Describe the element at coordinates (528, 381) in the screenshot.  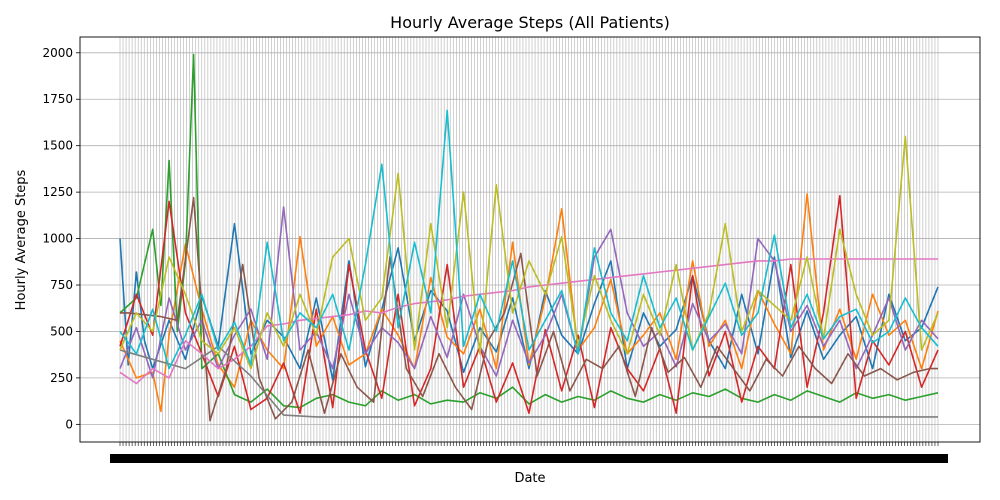
I see `series-line` at that location.